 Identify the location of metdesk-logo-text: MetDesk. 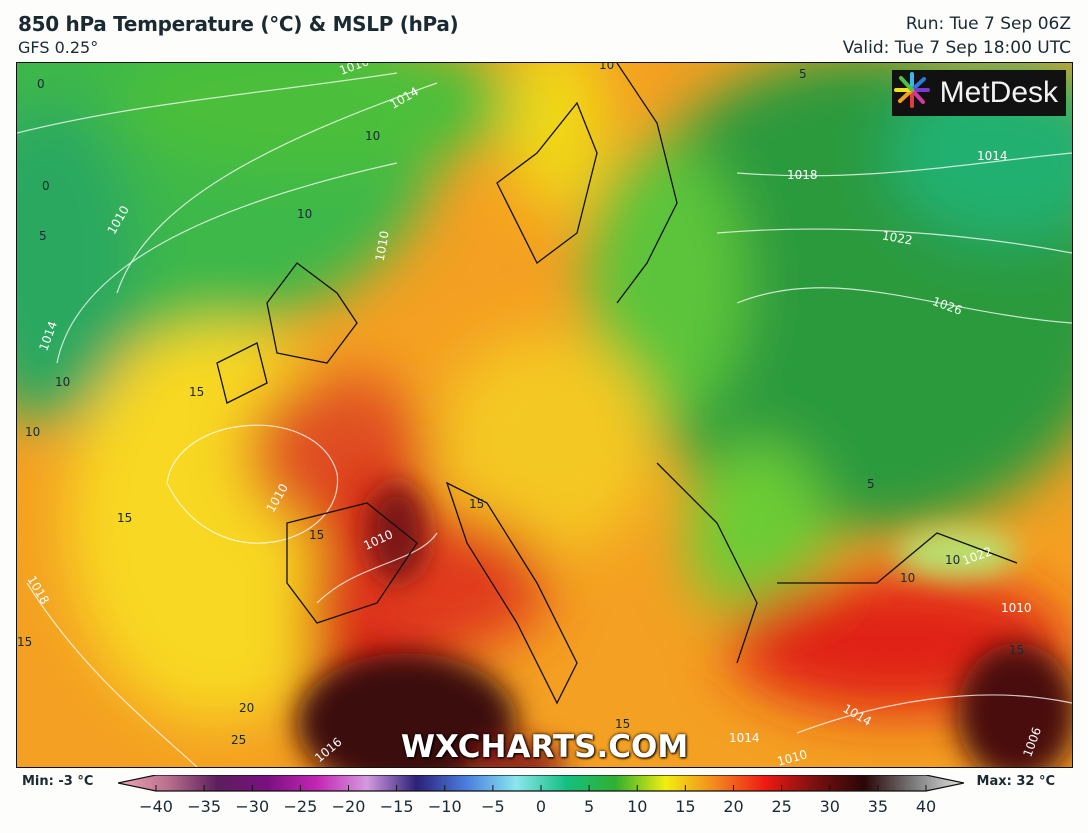
(998, 92).